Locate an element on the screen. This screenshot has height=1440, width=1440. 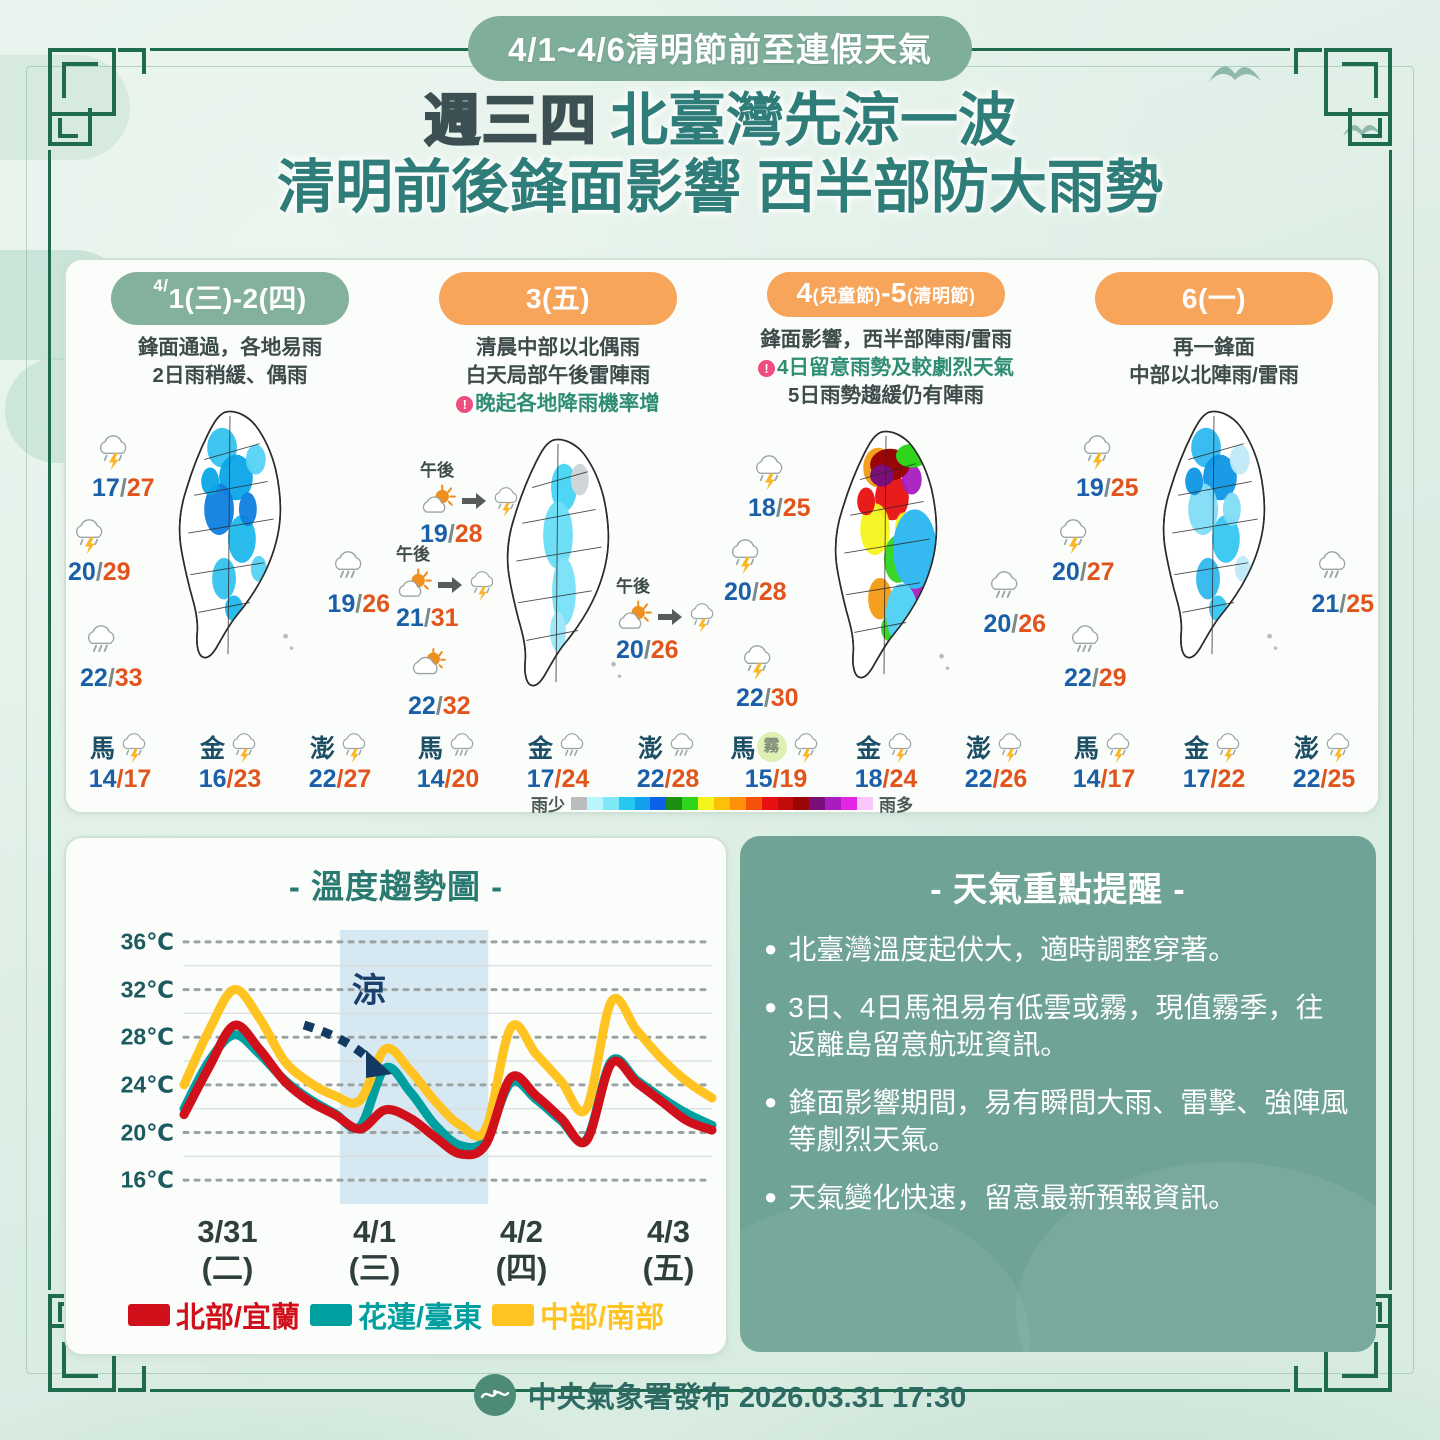
x-tick-date: 3/31 is located at coordinates (227, 1231).